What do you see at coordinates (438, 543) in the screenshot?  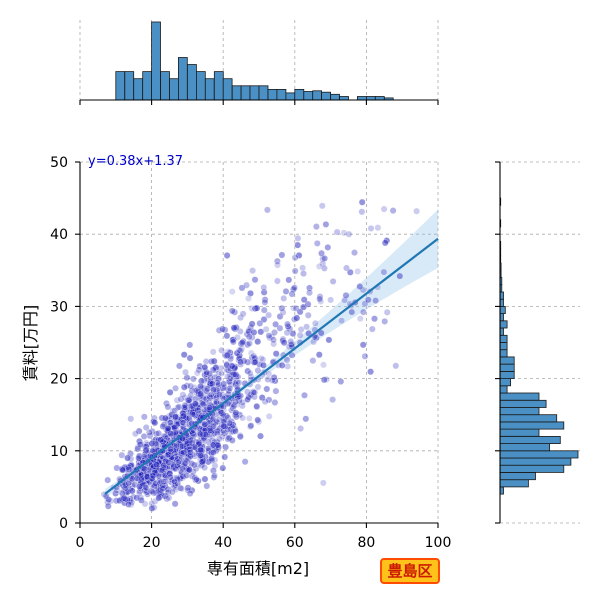 I see `x-tick-label: 100` at bounding box center [438, 543].